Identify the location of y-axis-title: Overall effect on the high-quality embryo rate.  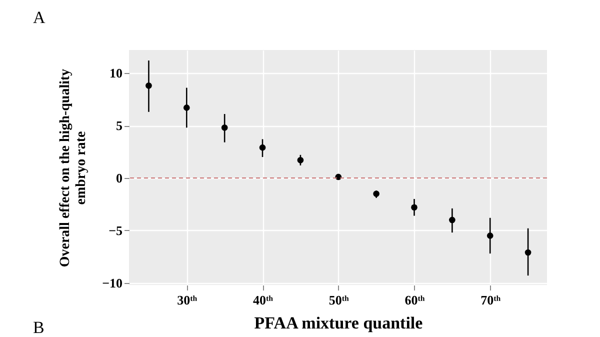
(74, 168).